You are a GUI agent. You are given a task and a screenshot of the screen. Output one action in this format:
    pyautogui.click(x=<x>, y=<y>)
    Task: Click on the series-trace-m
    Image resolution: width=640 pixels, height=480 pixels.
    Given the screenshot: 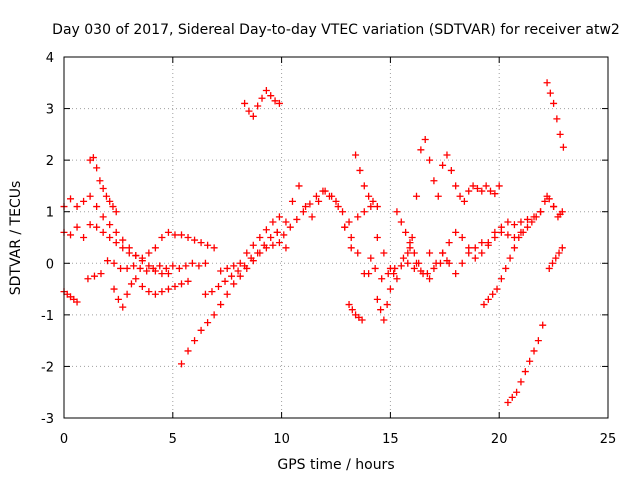 What is the action you would take?
    pyautogui.click(x=355, y=312)
    